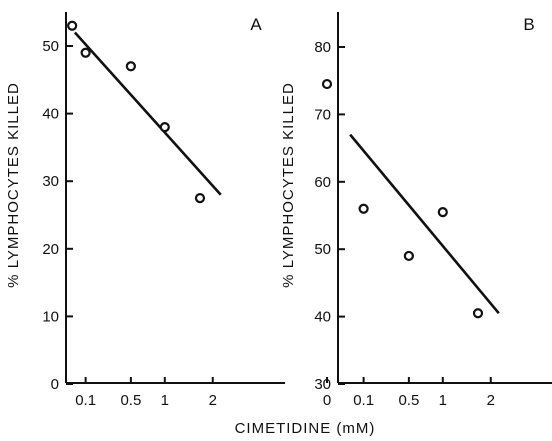  Describe the element at coordinates (55, 384) in the screenshot. I see `y-tick-label: 0` at that location.